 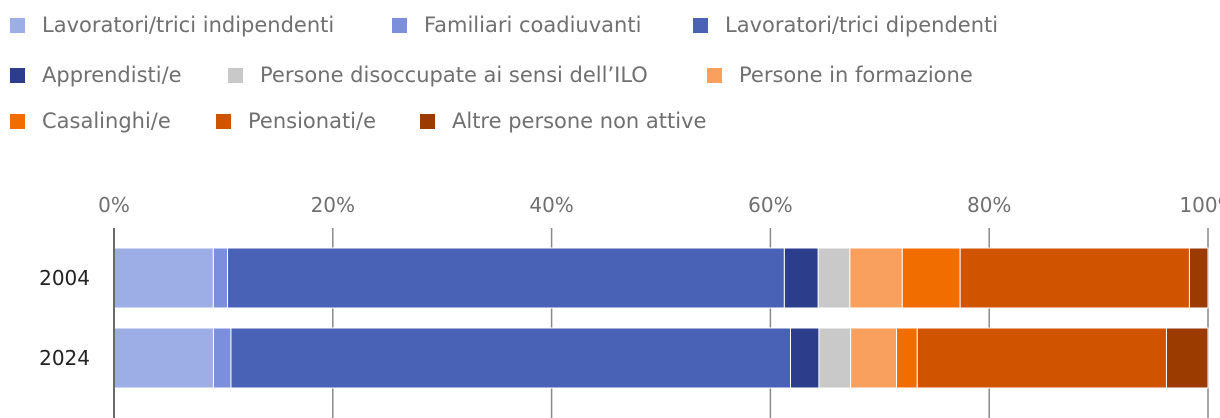 What do you see at coordinates (333, 205) in the screenshot?
I see `x-tick-label: 20%` at bounding box center [333, 205].